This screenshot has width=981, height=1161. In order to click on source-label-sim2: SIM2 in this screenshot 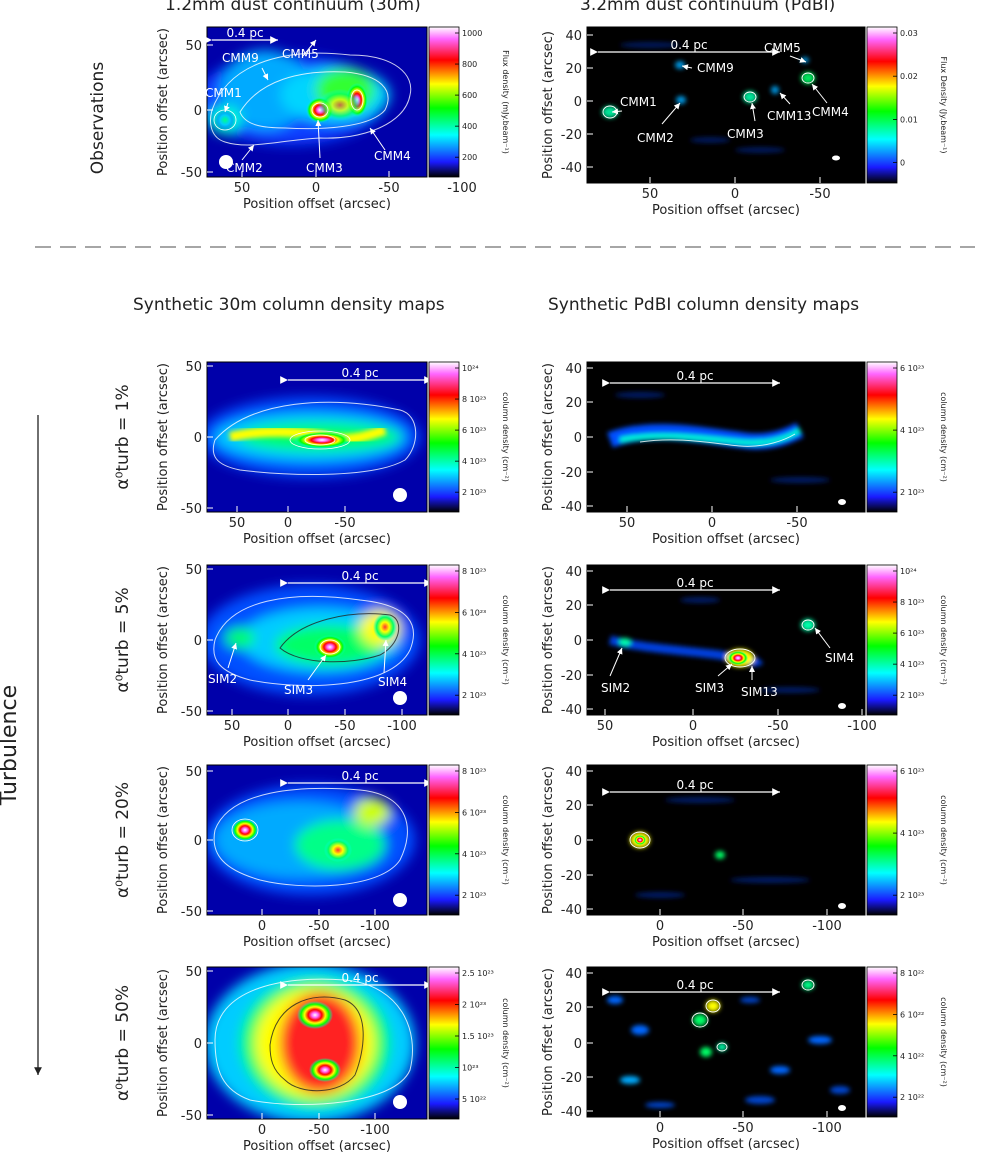, I will do `click(222, 679)`.